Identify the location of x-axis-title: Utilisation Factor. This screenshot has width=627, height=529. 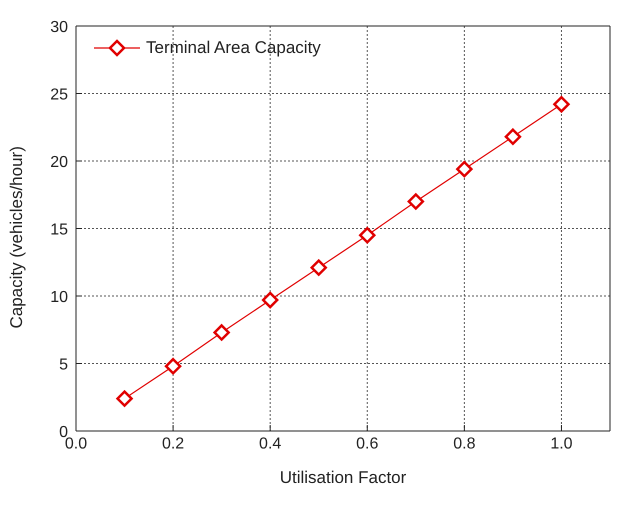
(343, 477).